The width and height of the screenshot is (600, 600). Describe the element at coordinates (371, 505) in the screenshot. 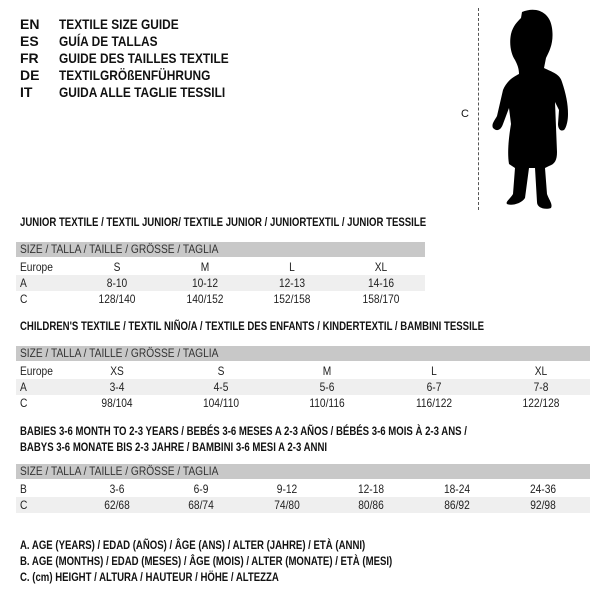

I see `table-cell: 80/86` at that location.